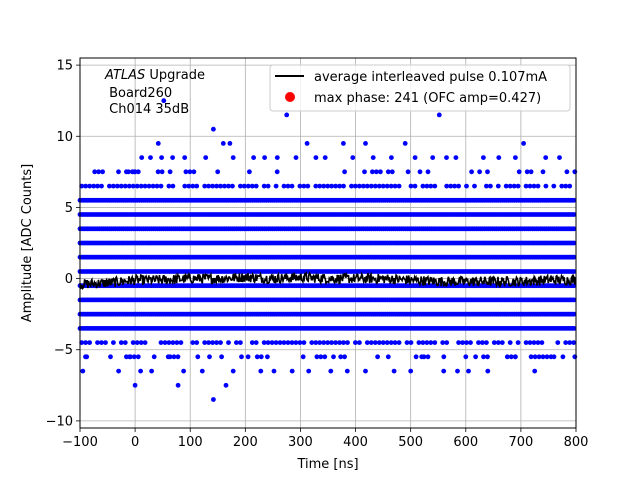 This screenshot has height=480, width=640. I want to click on x-tick-label: 800, so click(576, 442).